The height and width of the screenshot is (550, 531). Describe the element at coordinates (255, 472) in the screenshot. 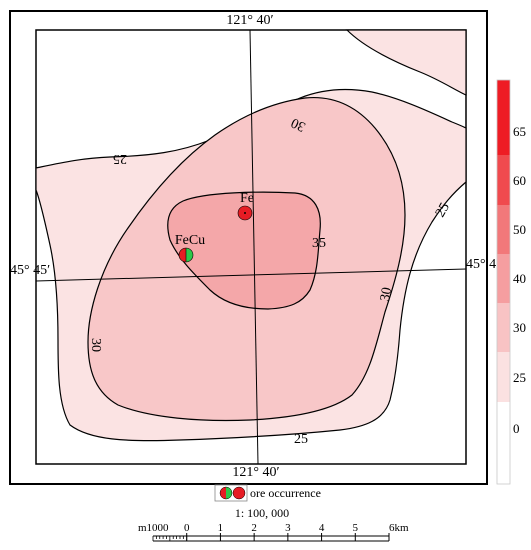

I see `longitude-label-bottom: 121° 40′` at that location.